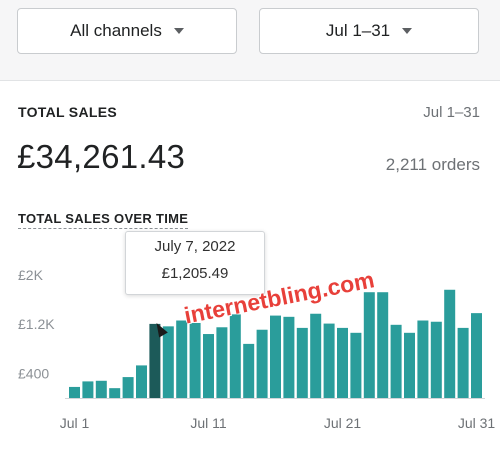  What do you see at coordinates (477, 423) in the screenshot?
I see `x-tick-label: Jul 31` at bounding box center [477, 423].